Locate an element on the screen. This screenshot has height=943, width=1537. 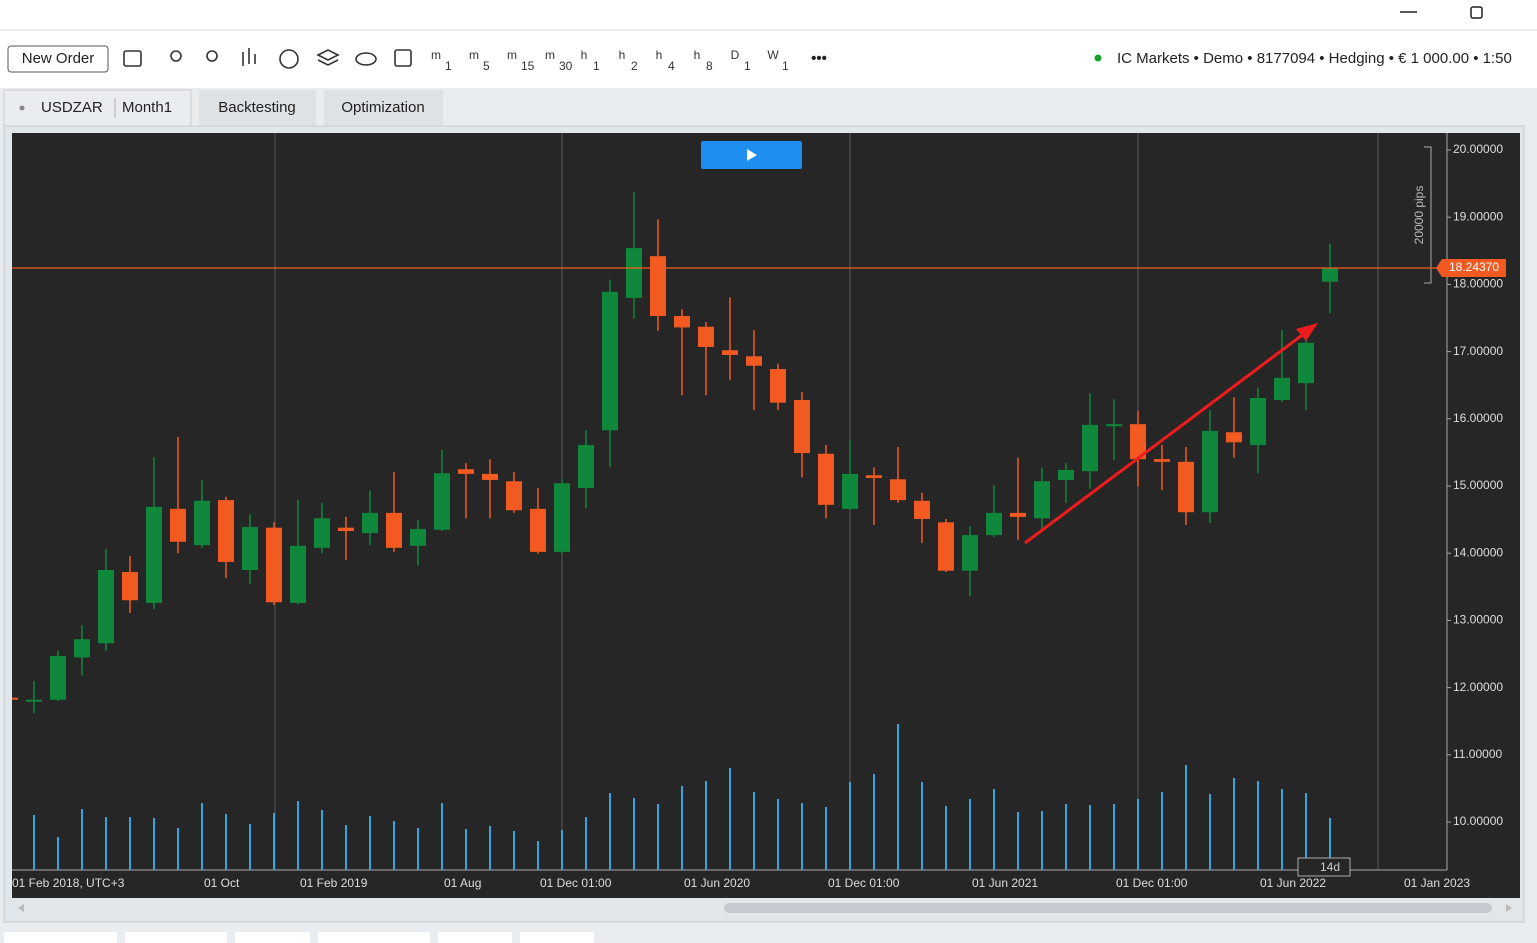
range-label: 20000 pips is located at coordinates (1419, 215).